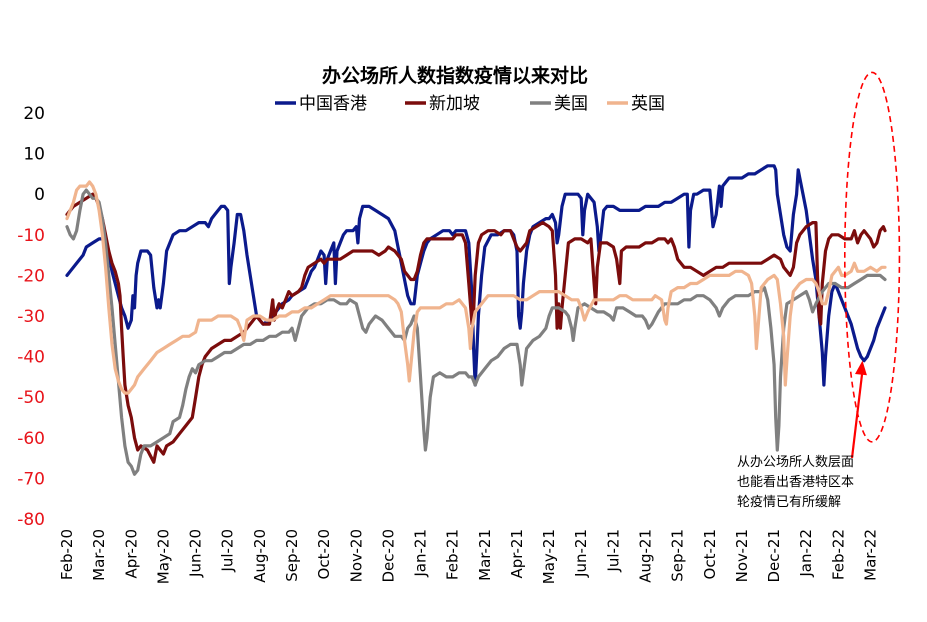  Describe the element at coordinates (31, 276) in the screenshot. I see `y-tick-label: -20` at that location.